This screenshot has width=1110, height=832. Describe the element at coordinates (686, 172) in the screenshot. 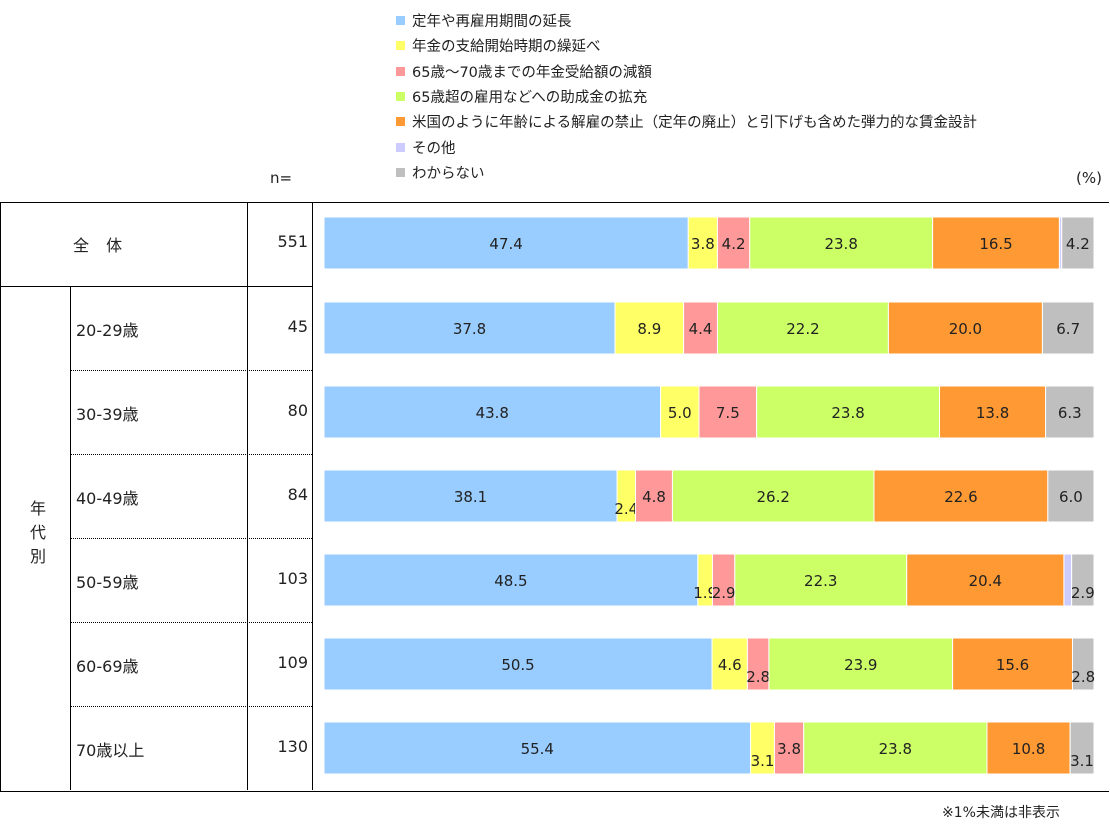

I see `legend-item: わからない` at that location.